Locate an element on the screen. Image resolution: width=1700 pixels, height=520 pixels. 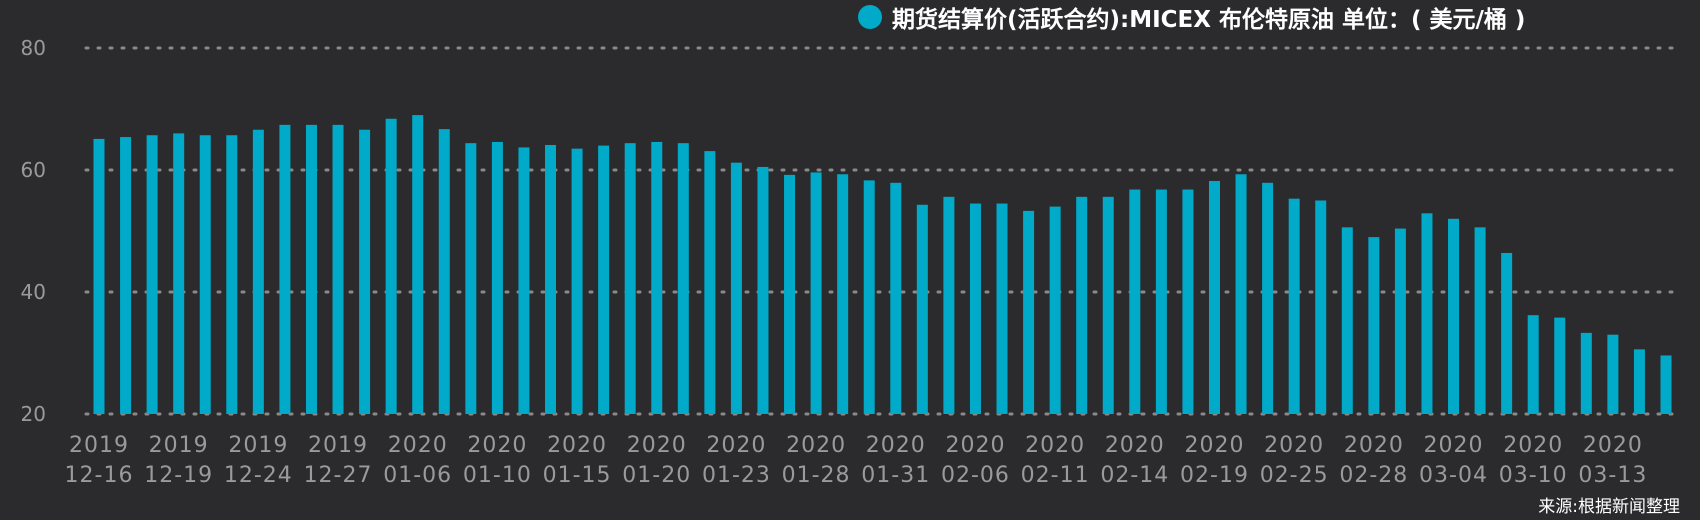
x-tick-label: 2020 02-19 is located at coordinates (1214, 460).